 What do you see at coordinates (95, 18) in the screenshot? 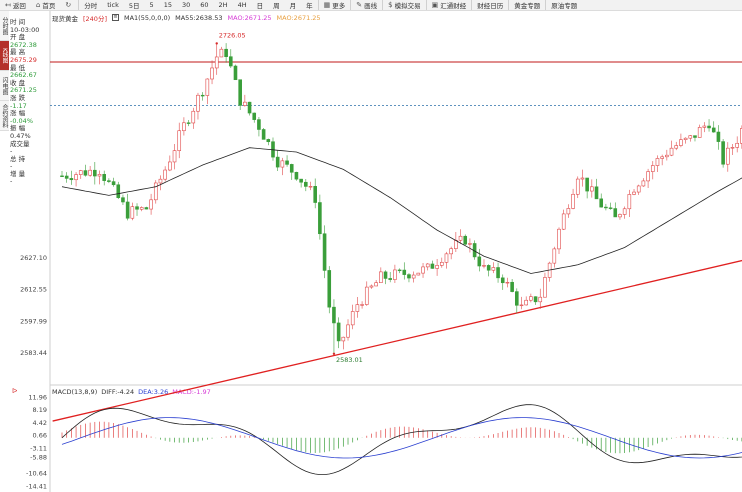
I see `period-label: [240分]` at bounding box center [95, 18].